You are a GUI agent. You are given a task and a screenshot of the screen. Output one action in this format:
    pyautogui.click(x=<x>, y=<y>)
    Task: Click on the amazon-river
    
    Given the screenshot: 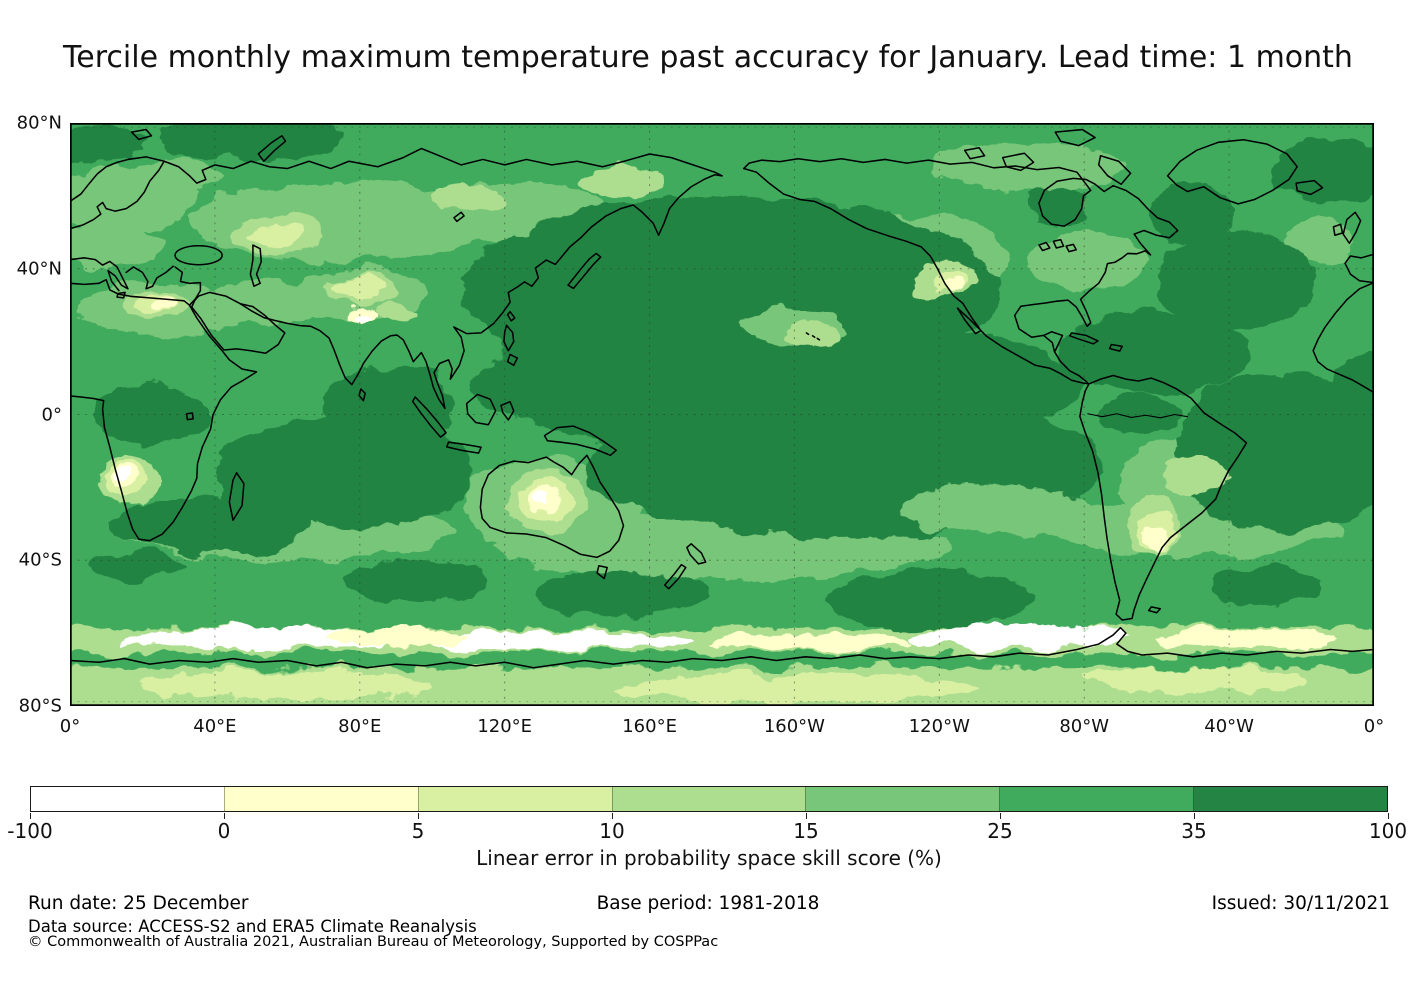 What is the action you would take?
    pyautogui.click(x=1137, y=416)
    